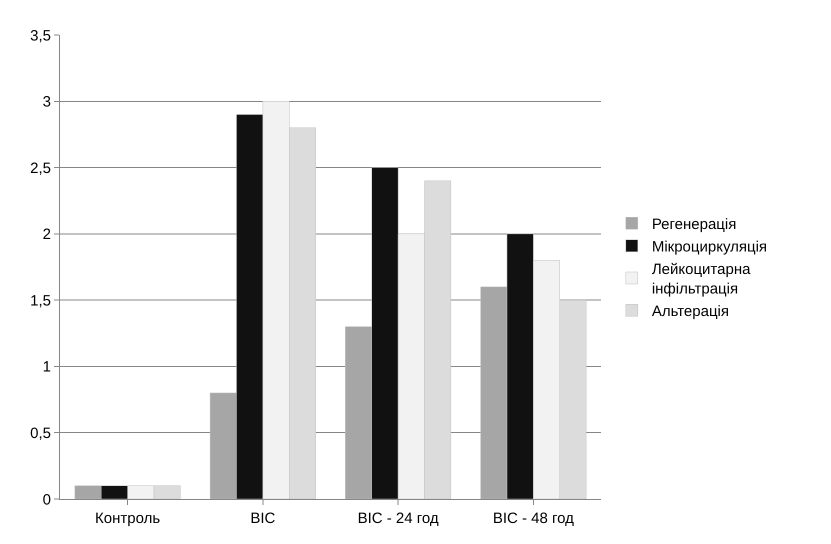 This screenshot has width=831, height=544. What do you see at coordinates (46, 367) in the screenshot?
I see `y-tick-label: 1` at bounding box center [46, 367].